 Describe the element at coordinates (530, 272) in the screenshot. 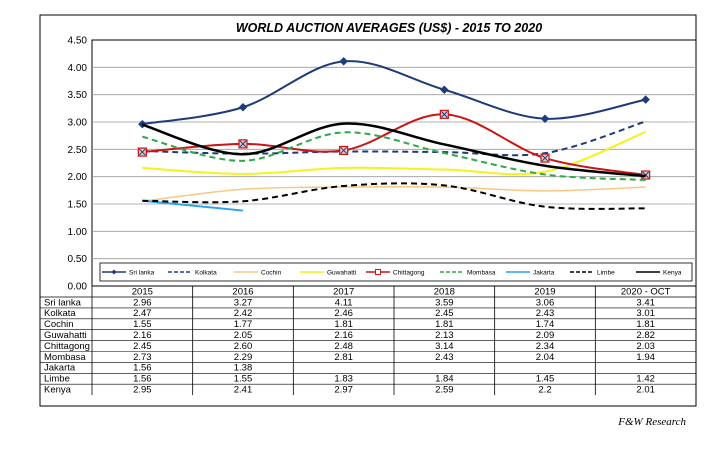

I see `legend-item-jakarta: Jakarta` at that location.